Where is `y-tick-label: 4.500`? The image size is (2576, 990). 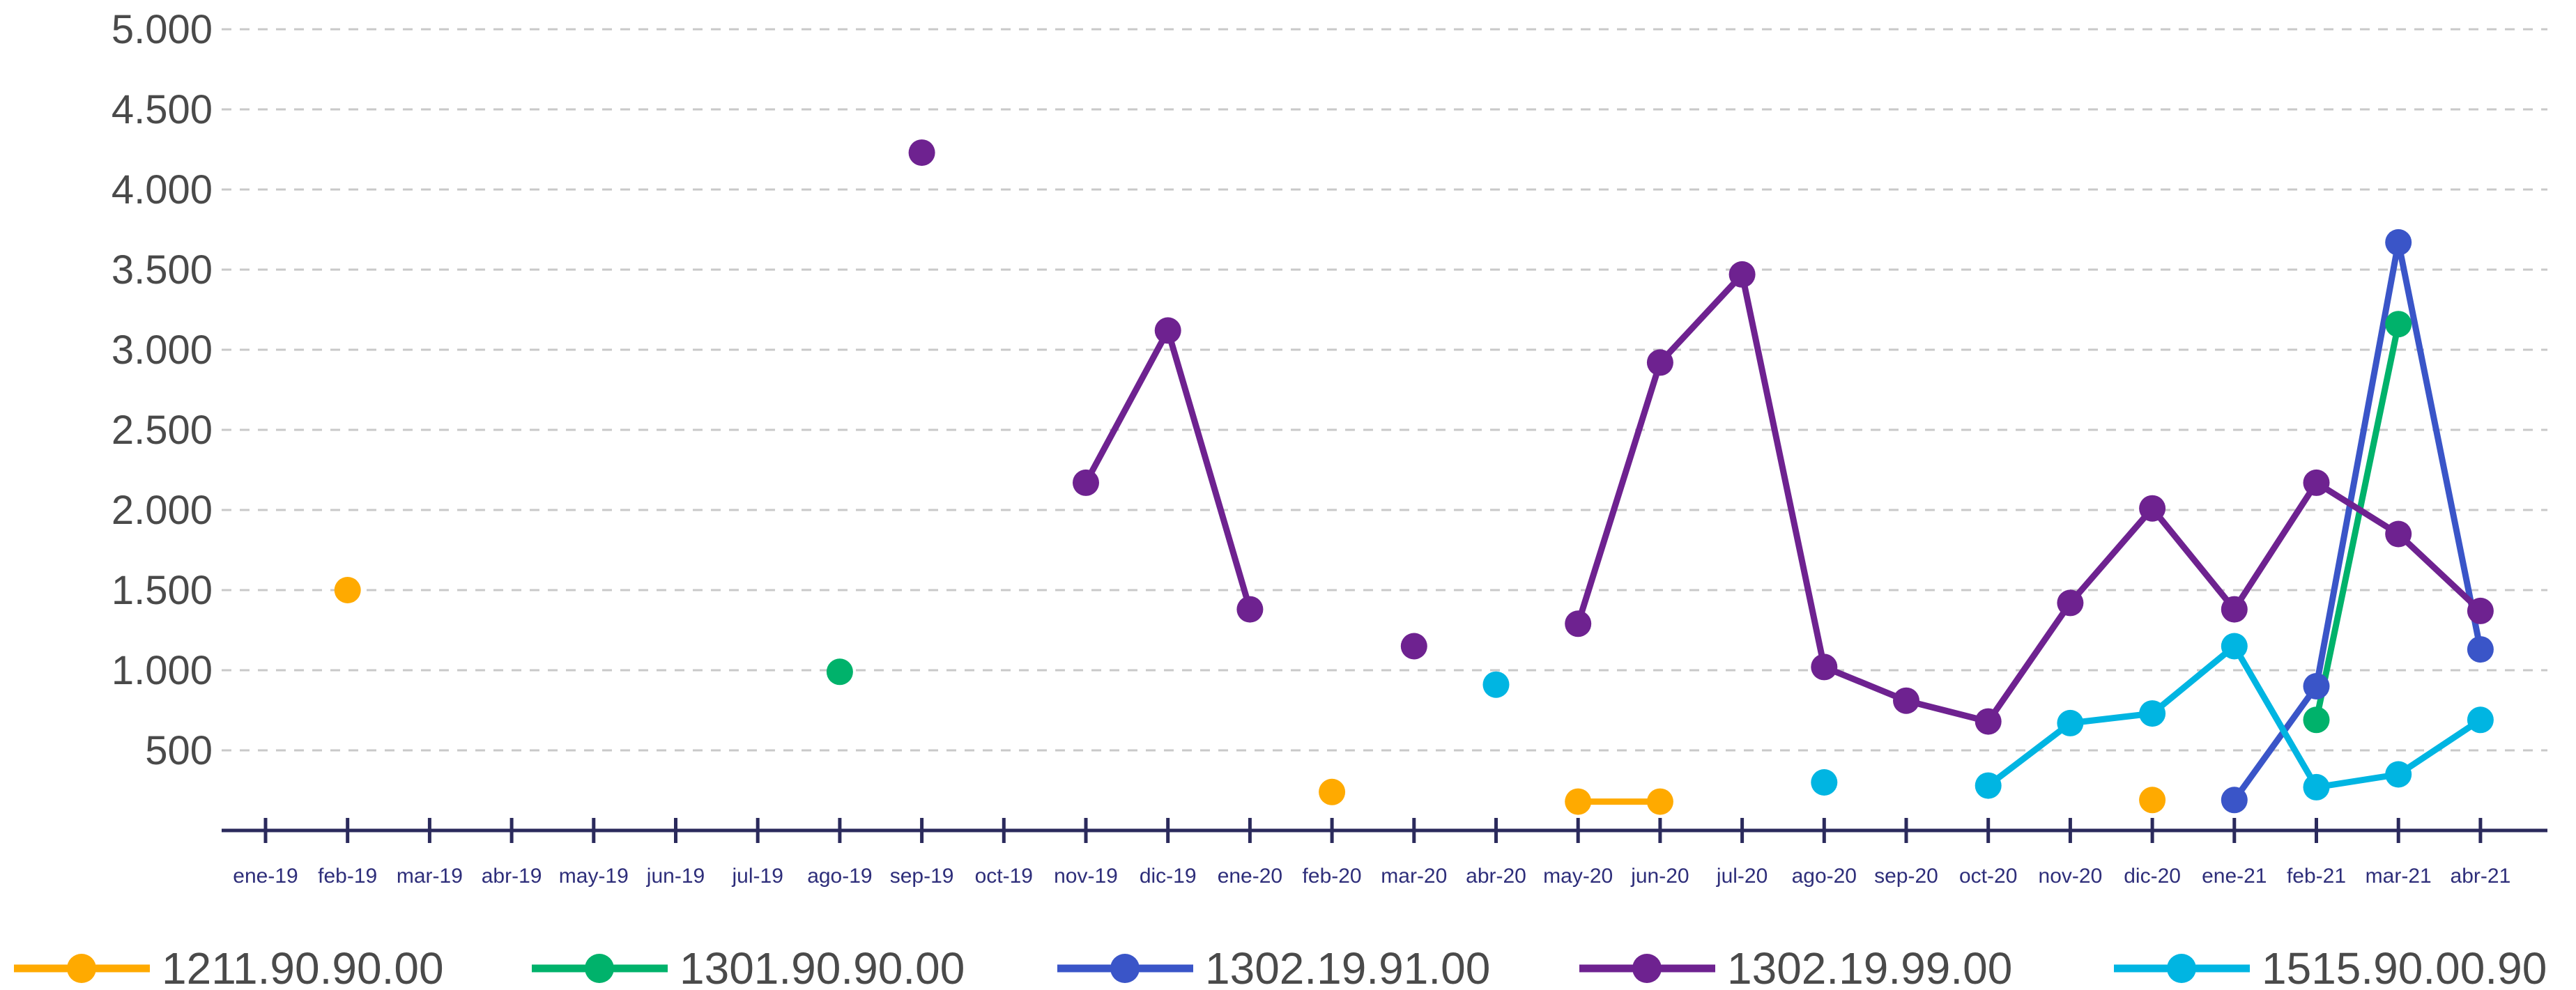 y-tick-label: 4.500 is located at coordinates (162, 109).